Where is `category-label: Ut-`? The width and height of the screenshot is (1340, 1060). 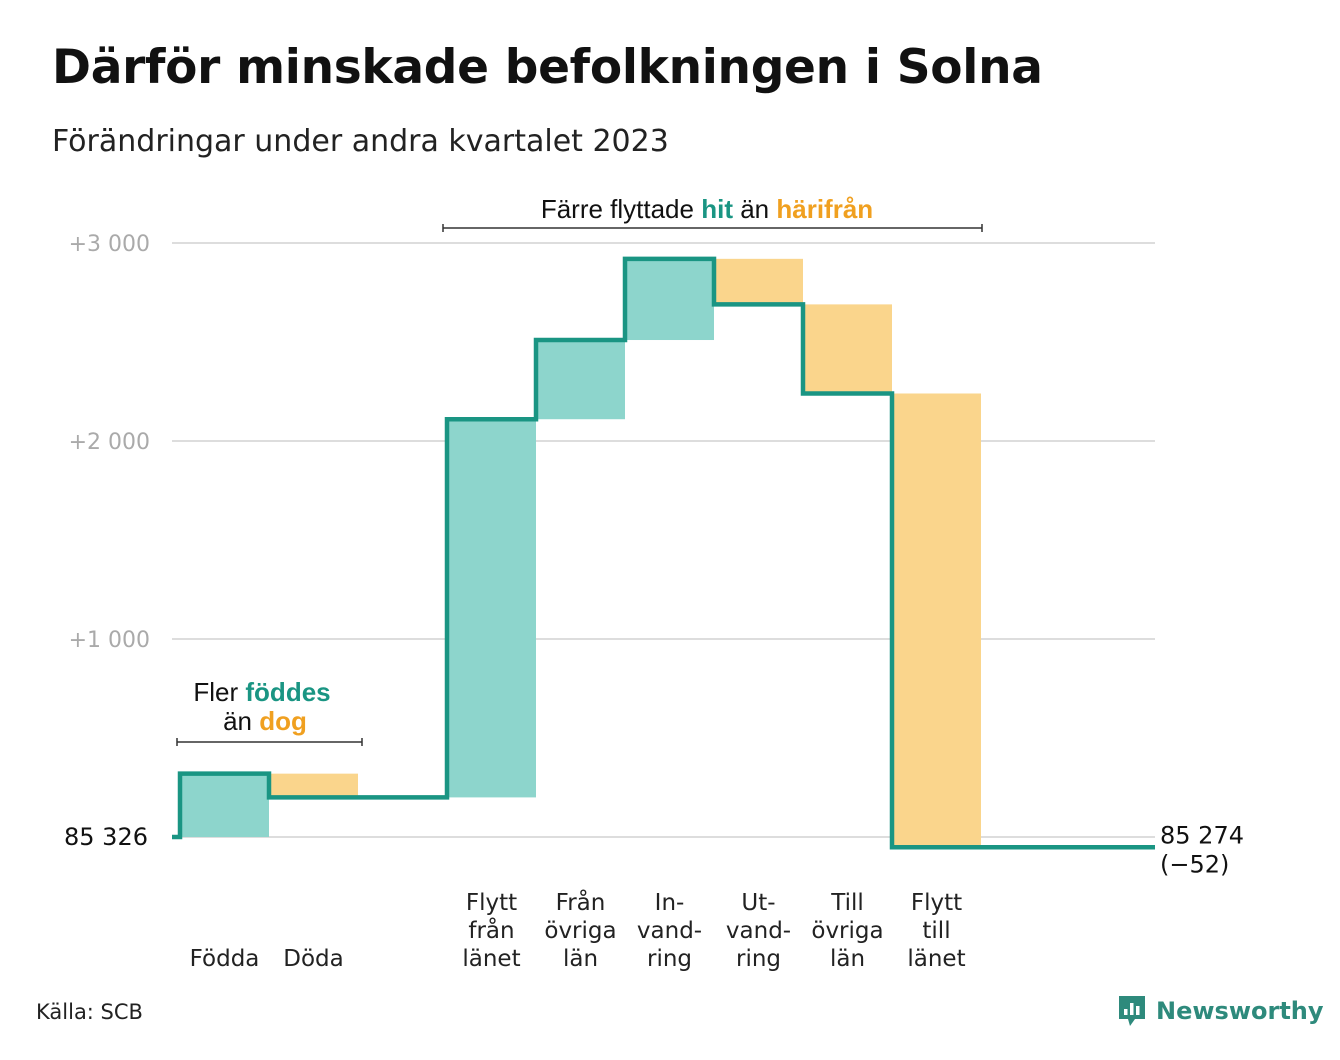
category-label: Ut- is located at coordinates (758, 903).